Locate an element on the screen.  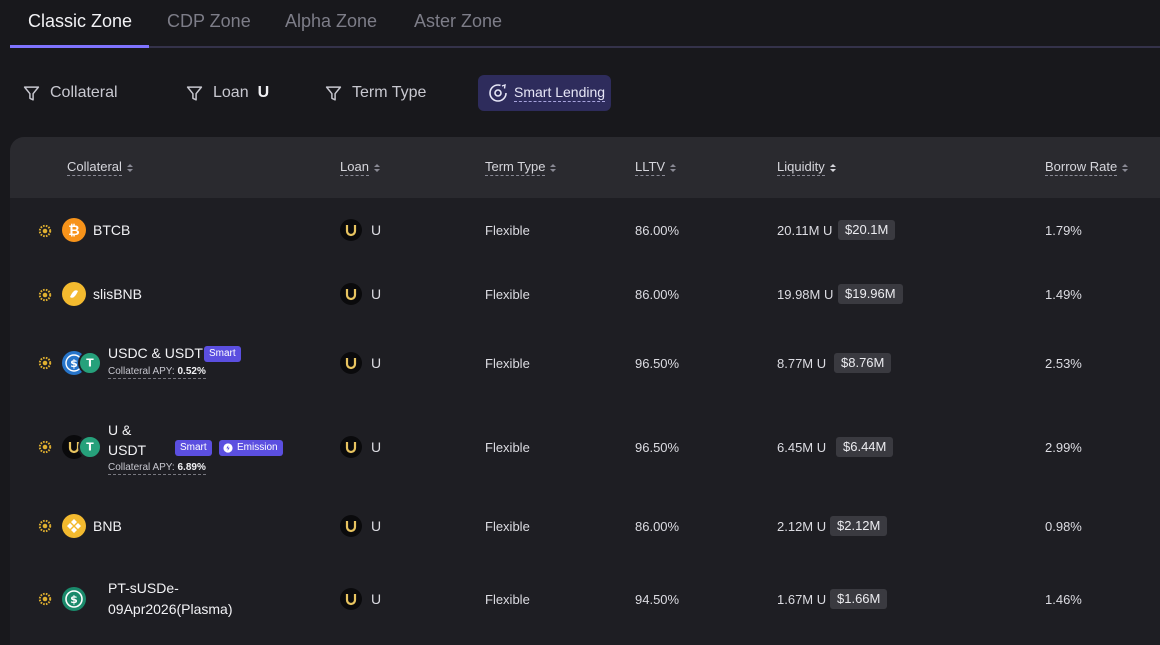
tab-alpha-zone: Alpha Zone is located at coordinates (331, 21).